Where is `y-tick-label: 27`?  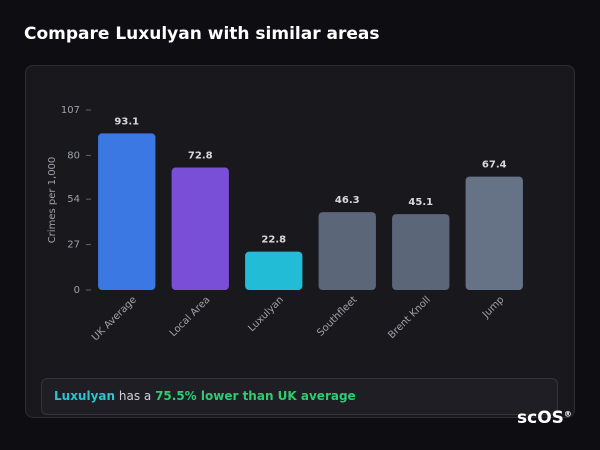 y-tick-label: 27 is located at coordinates (73, 245).